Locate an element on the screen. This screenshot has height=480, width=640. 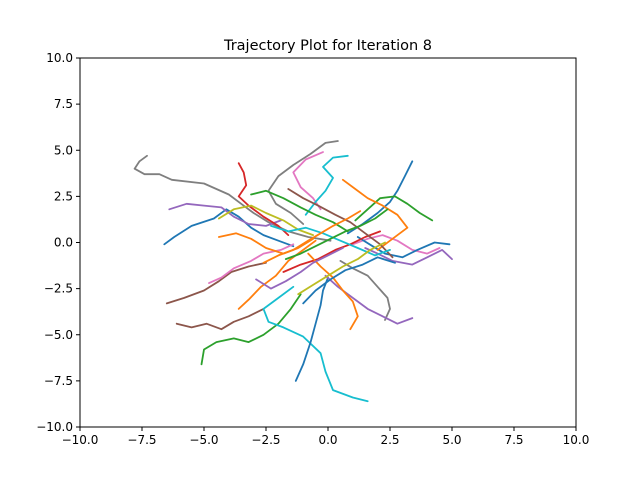
x-tick-label: 7.5 is located at coordinates (513, 440).